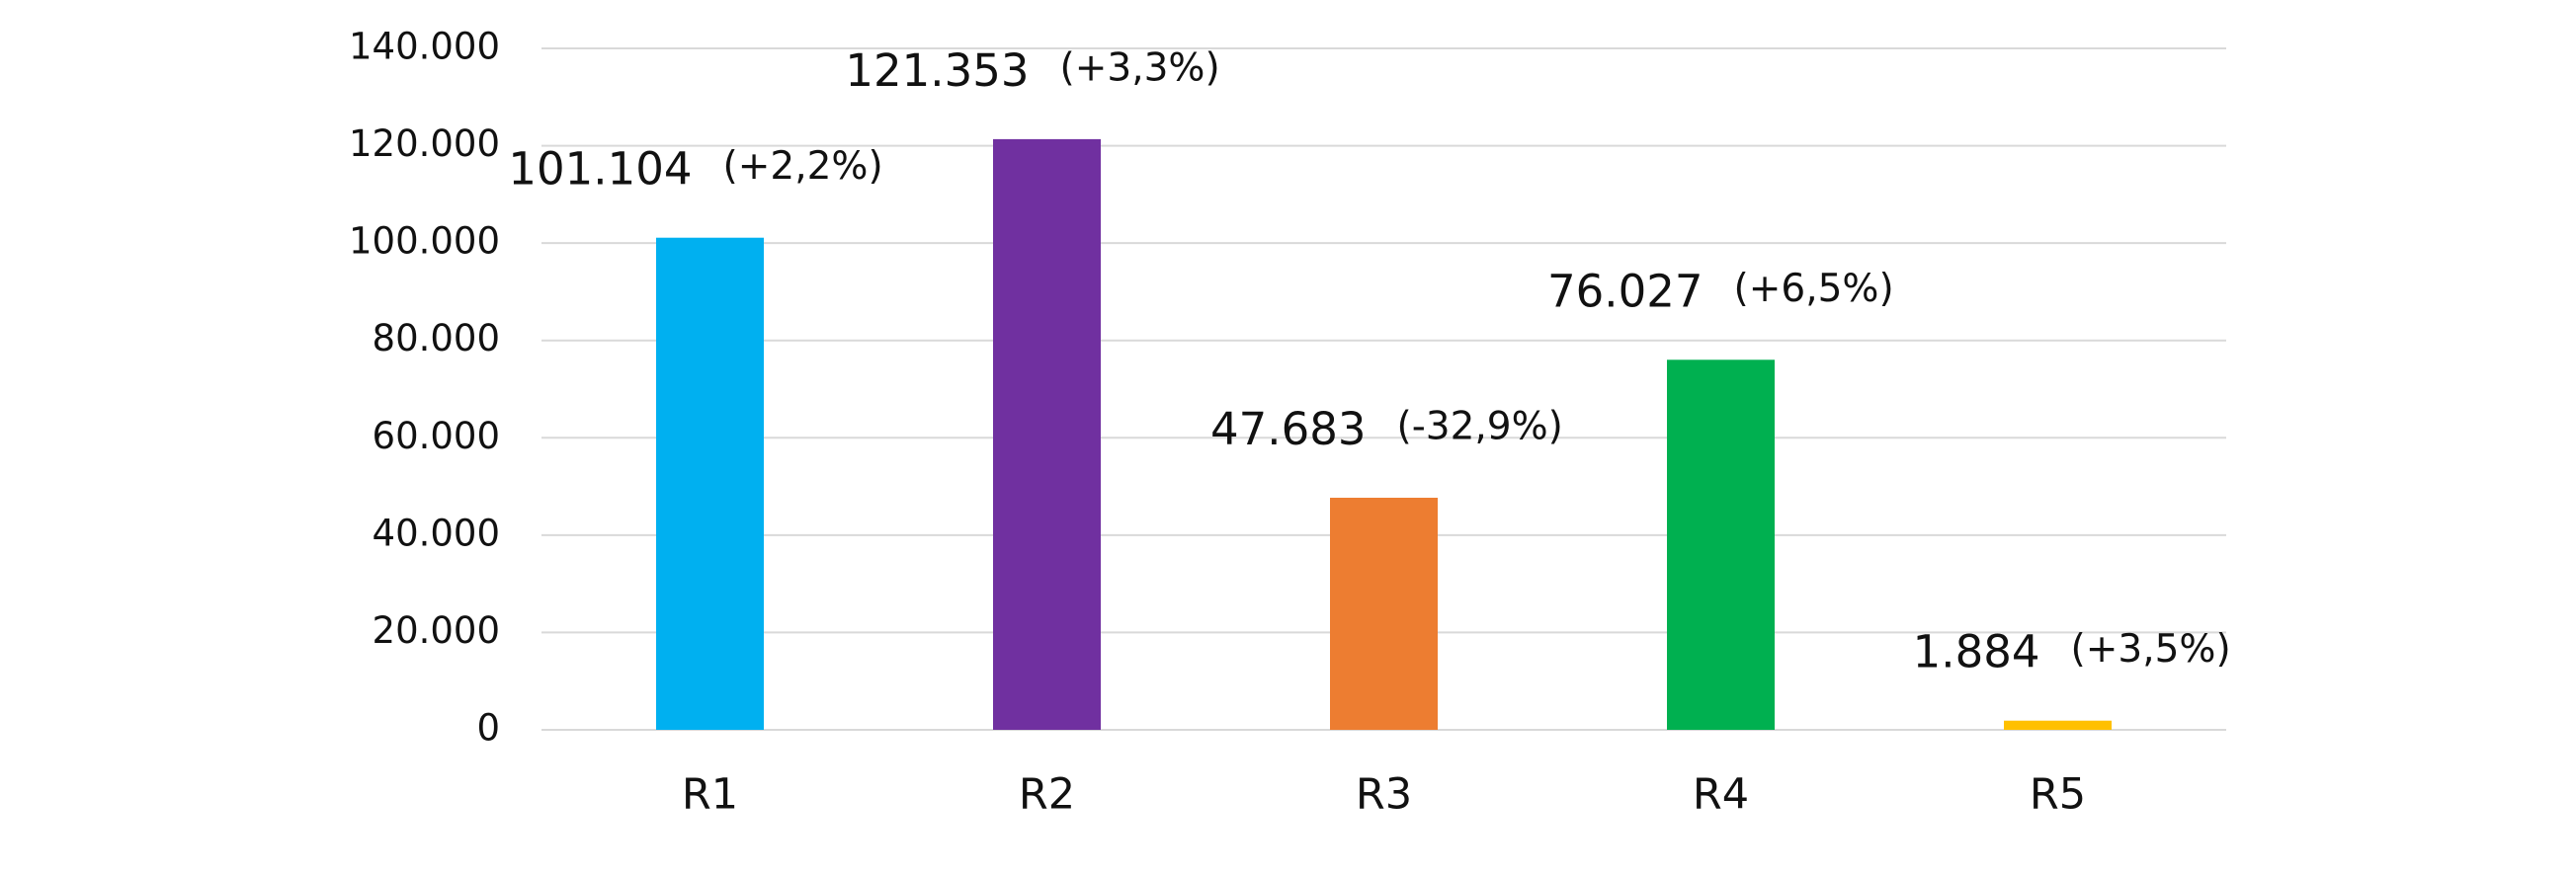 Image resolution: width=2576 pixels, height=876 pixels. What do you see at coordinates (424, 241) in the screenshot?
I see `y-tick-label: 100.000` at bounding box center [424, 241].